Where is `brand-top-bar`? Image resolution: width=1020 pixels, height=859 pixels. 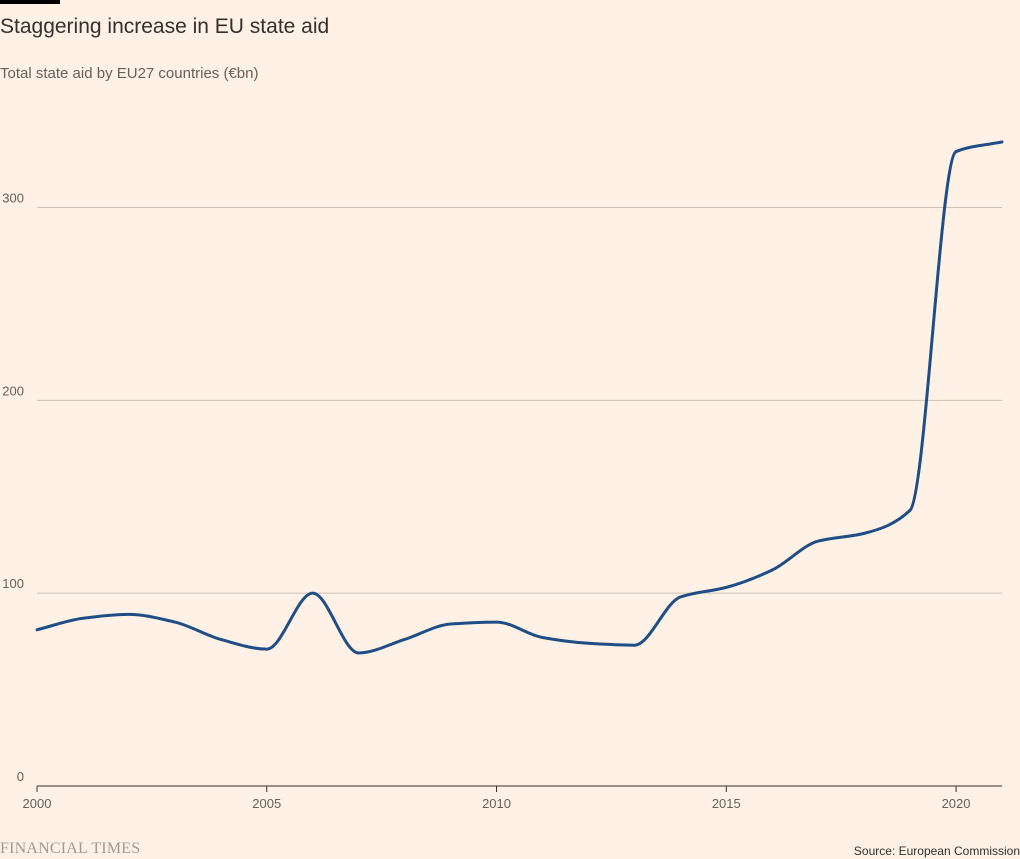
brand-top-bar is located at coordinates (30, 2).